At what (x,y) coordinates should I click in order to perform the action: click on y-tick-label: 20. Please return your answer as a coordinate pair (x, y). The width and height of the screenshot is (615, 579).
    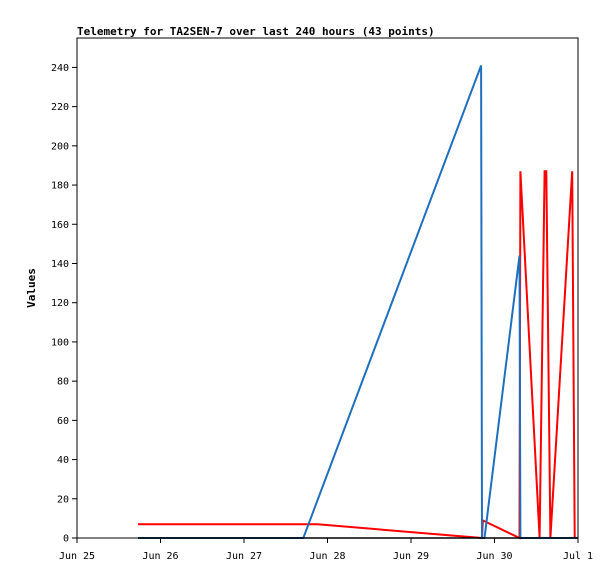
    Looking at the image, I should click on (63, 499).